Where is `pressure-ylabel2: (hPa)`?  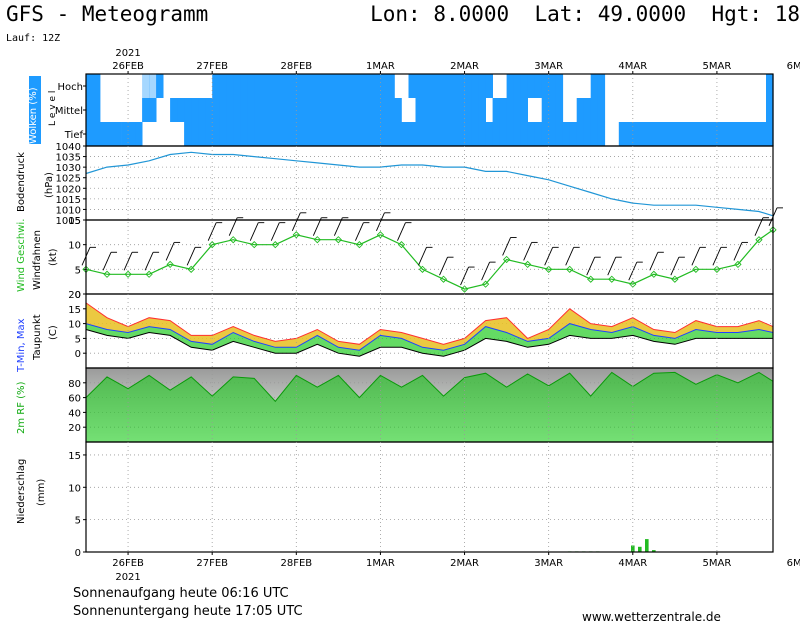
pressure-ylabel2: (hPa) is located at coordinates (49, 185).